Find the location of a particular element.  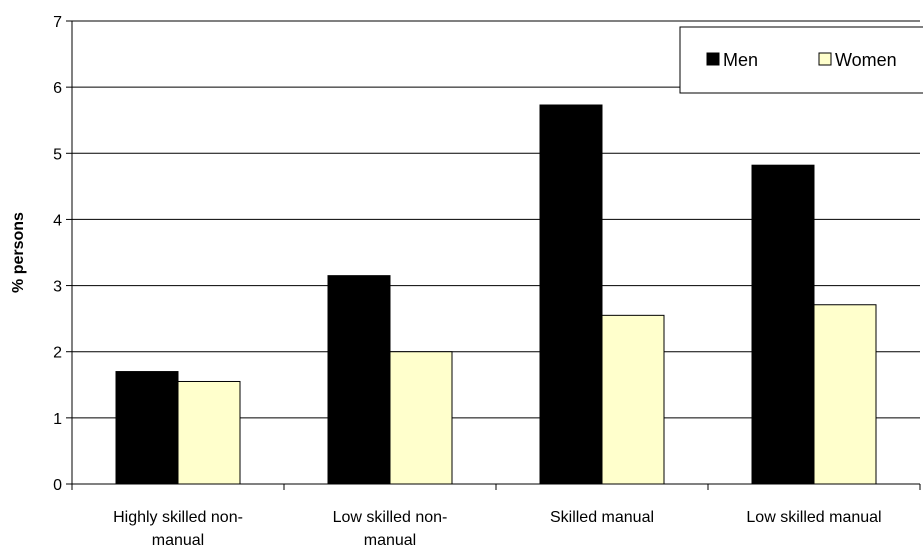

x-category-label-line: Highly skilled non- is located at coordinates (178, 517).